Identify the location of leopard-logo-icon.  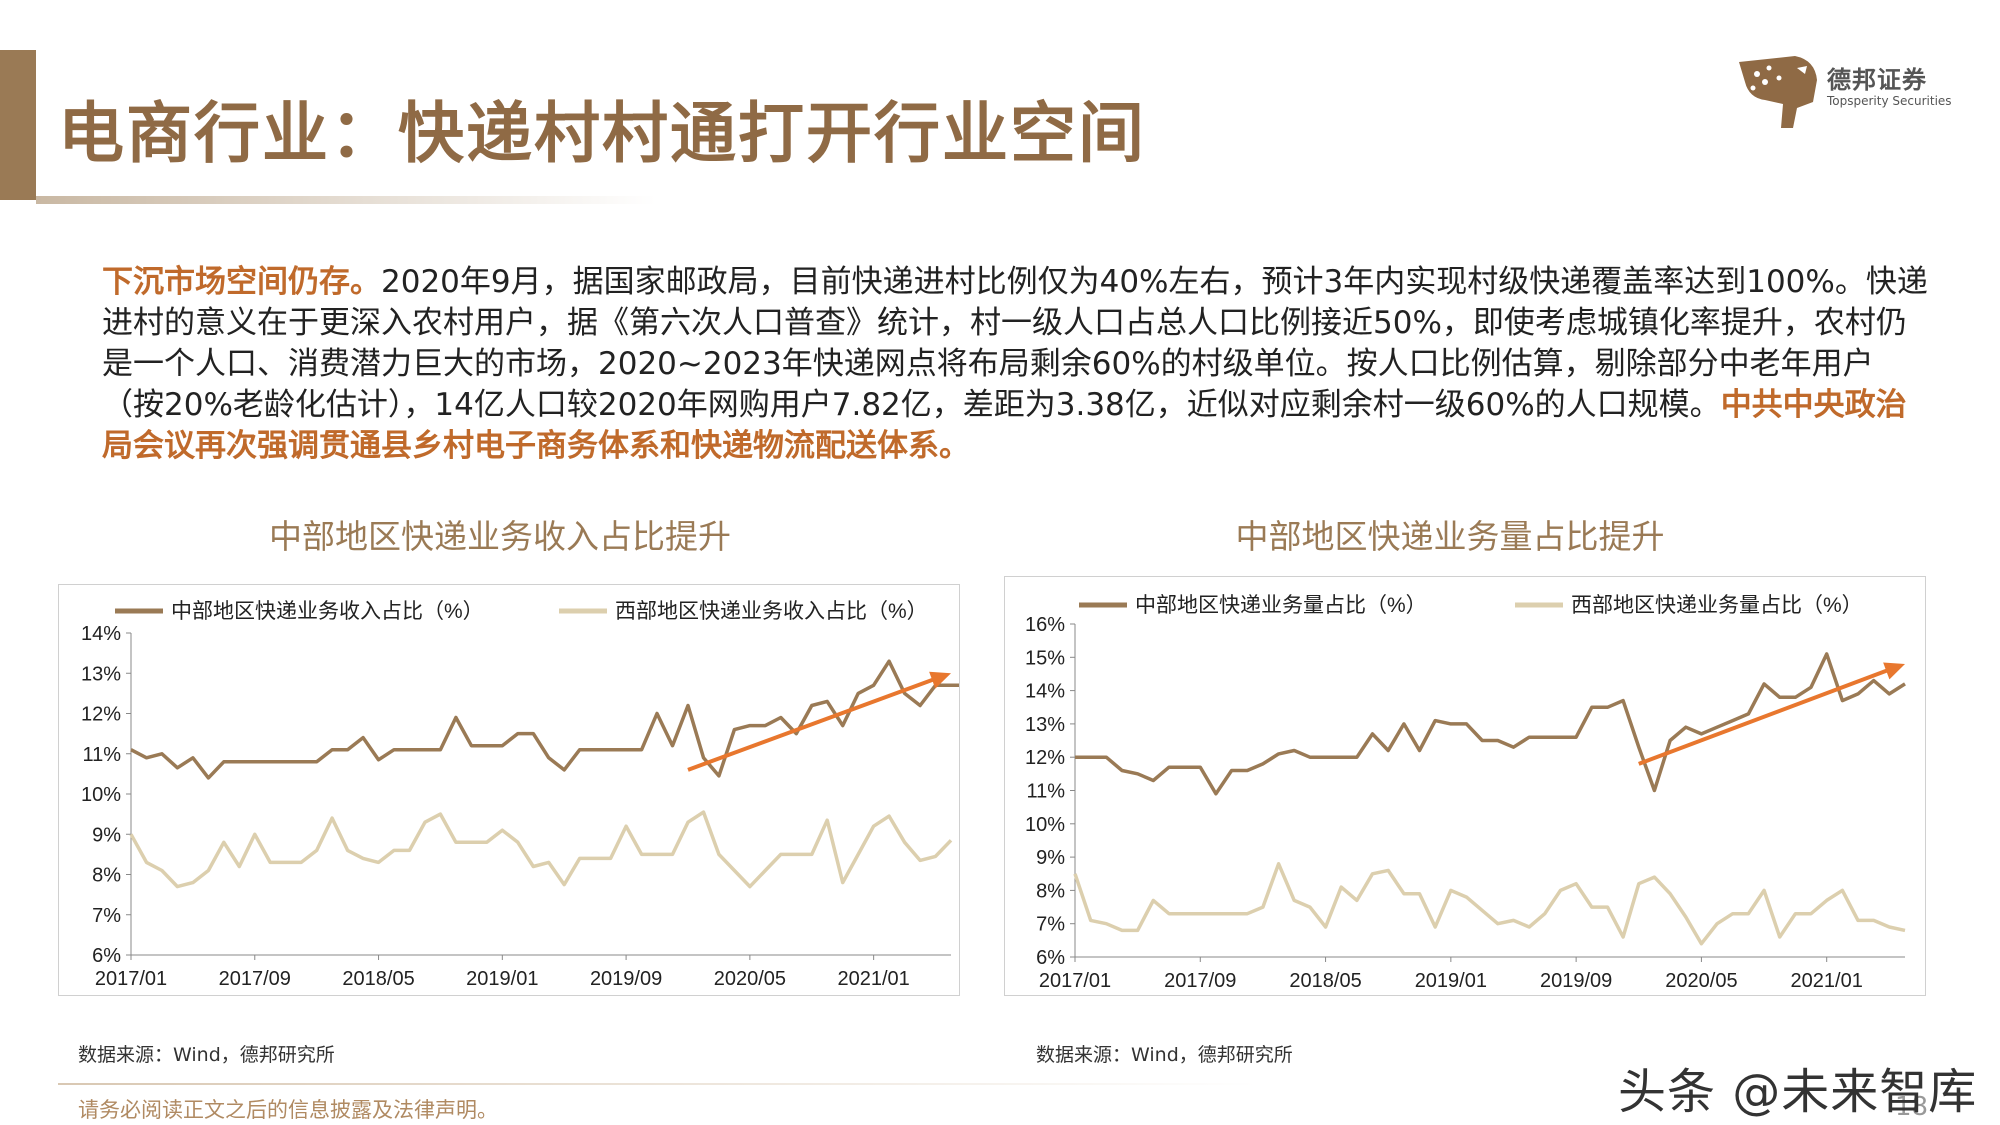
(1778, 92).